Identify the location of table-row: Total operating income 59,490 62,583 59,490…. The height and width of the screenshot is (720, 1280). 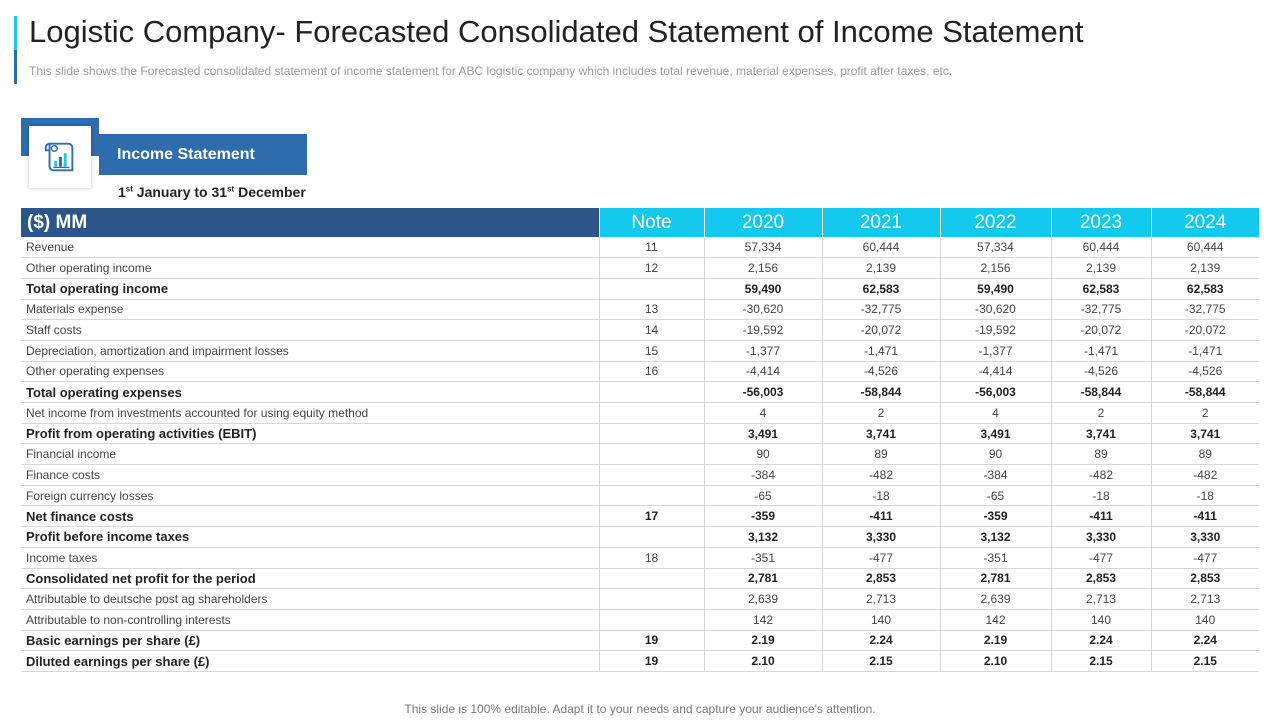
(640, 289).